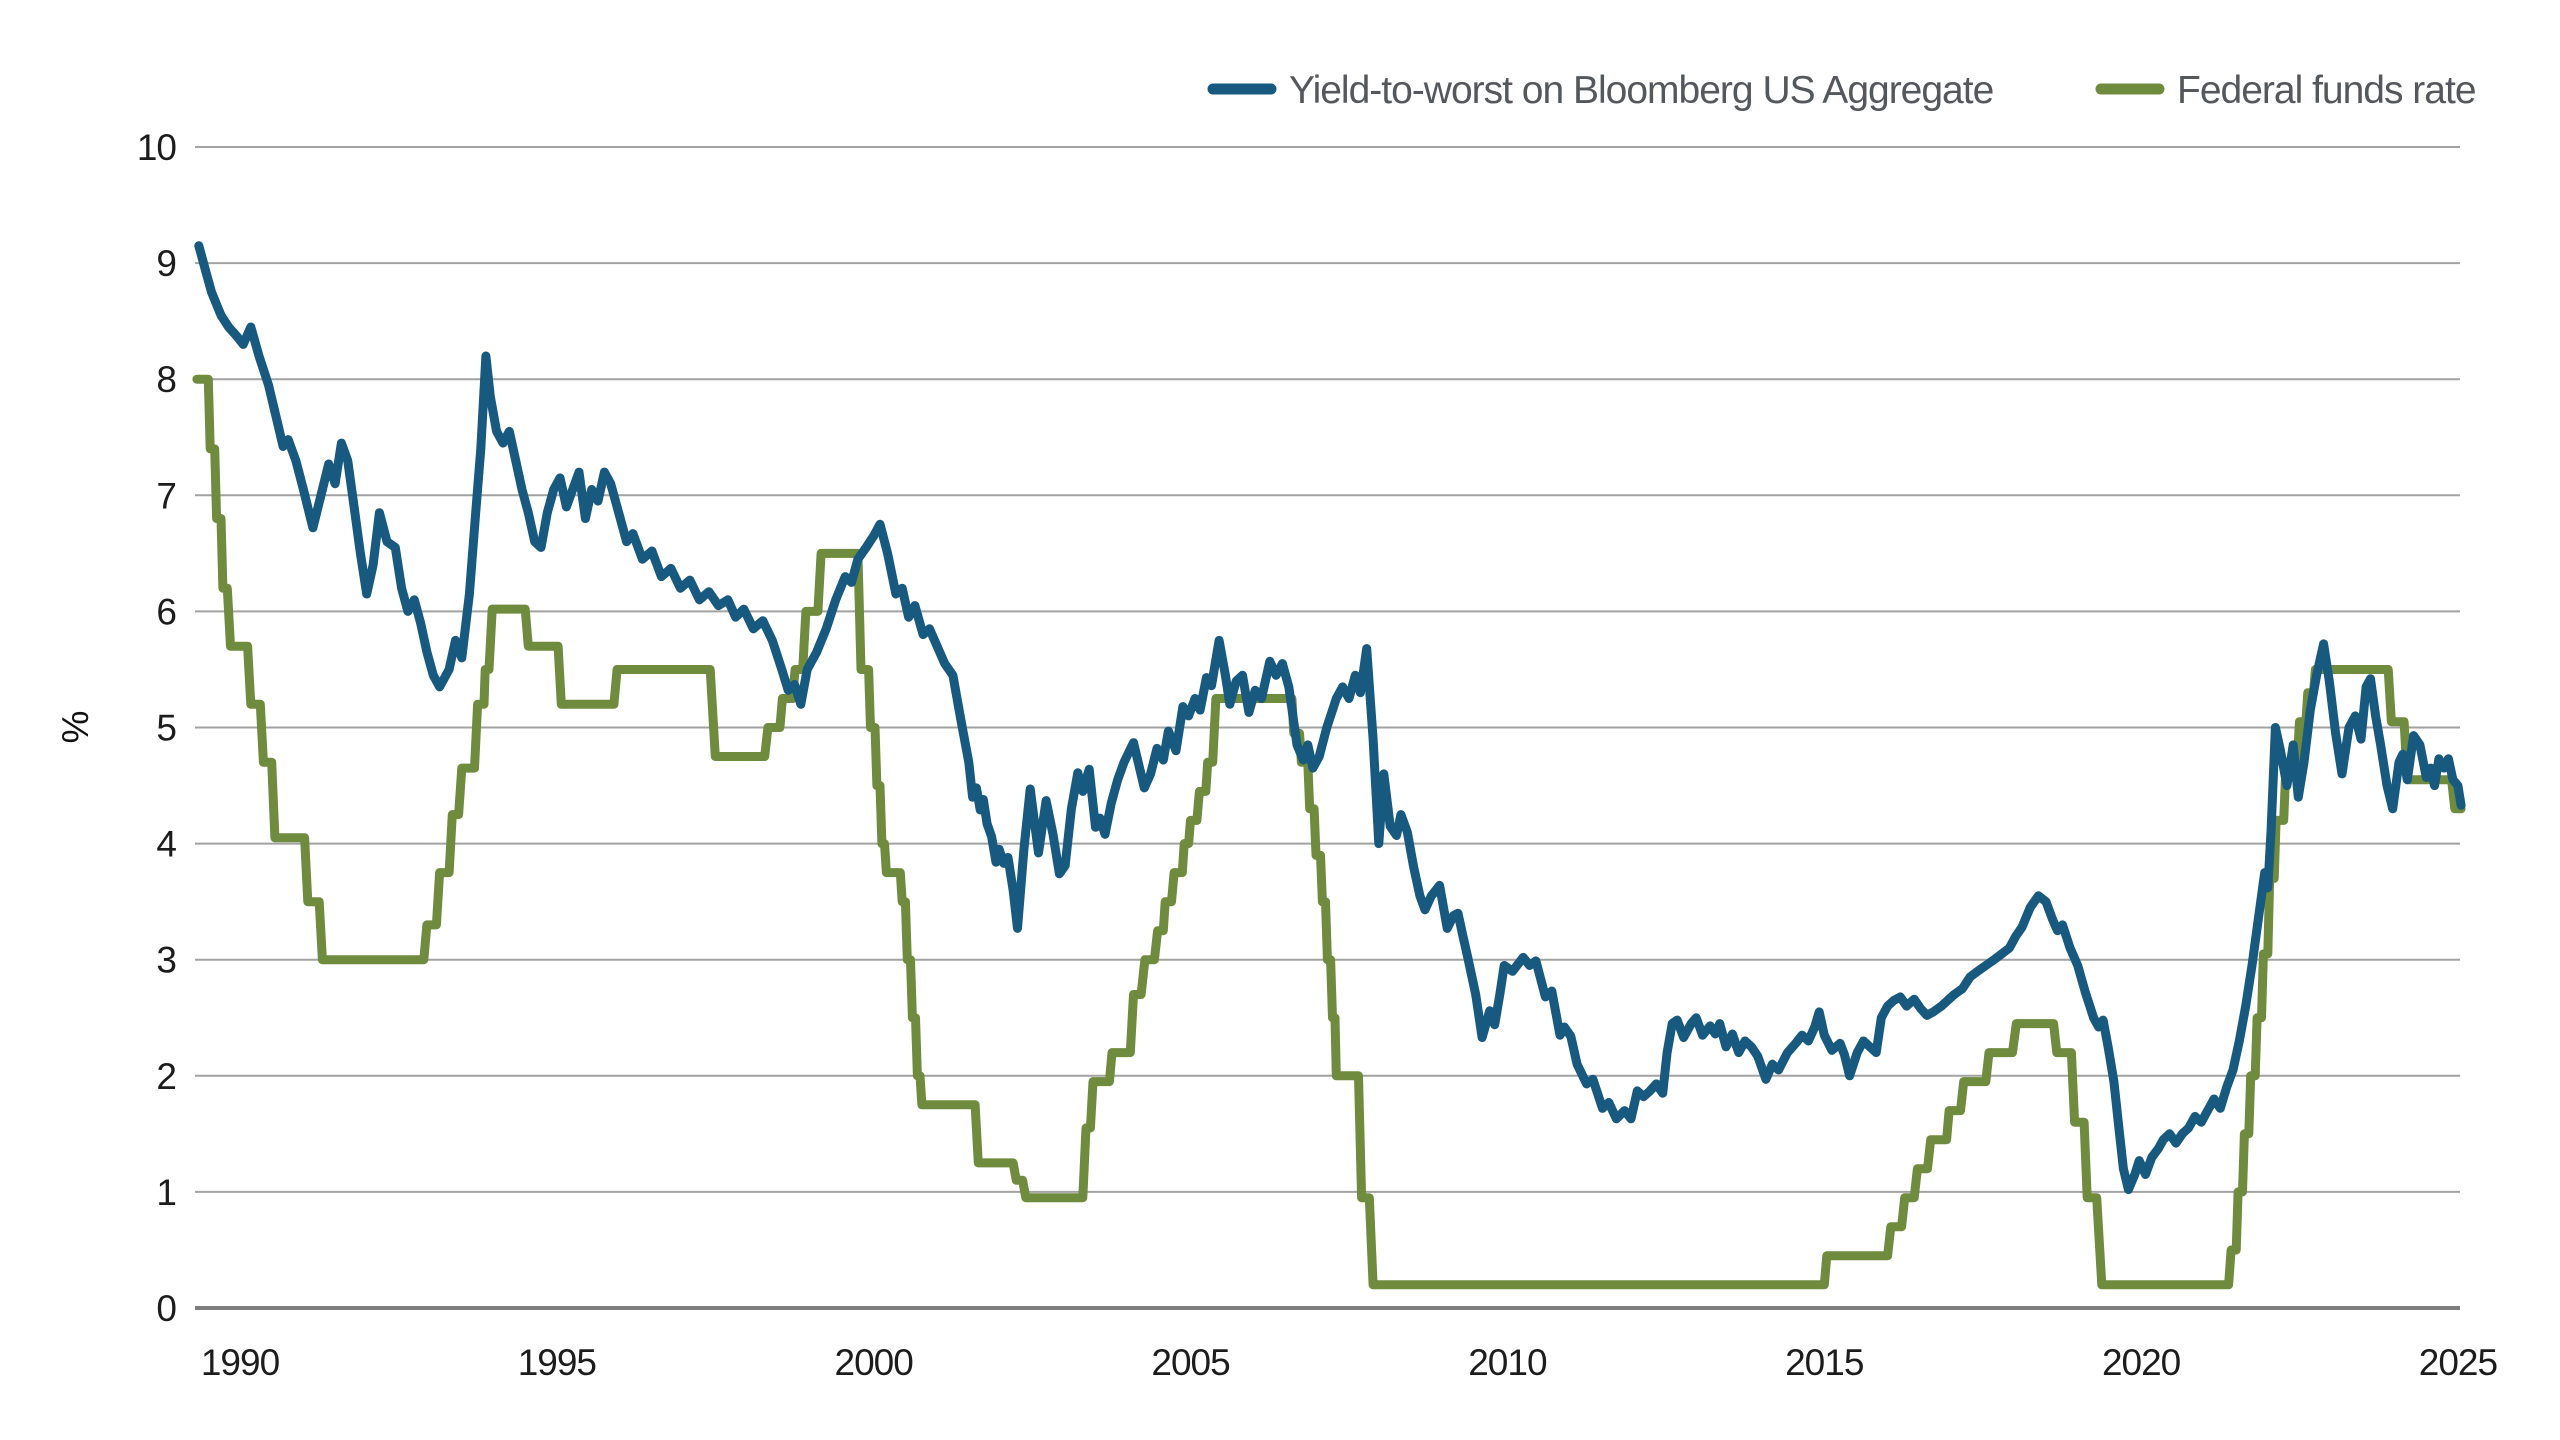 The width and height of the screenshot is (2560, 1440). What do you see at coordinates (166, 728) in the screenshot?
I see `y-tick-label: 5` at bounding box center [166, 728].